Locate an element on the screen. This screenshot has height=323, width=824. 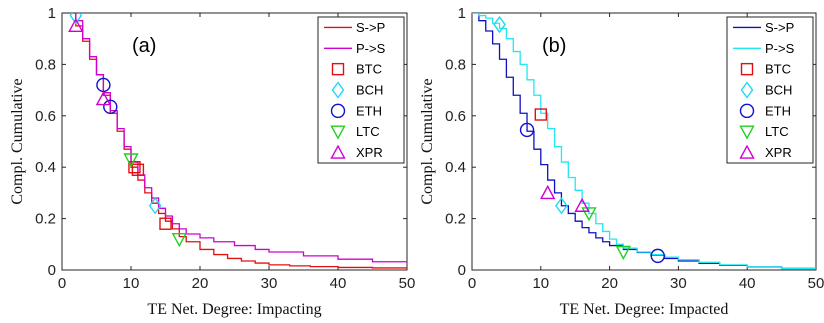
x-axis-label: TE Net. Degree: Impacted is located at coordinates (644, 309).